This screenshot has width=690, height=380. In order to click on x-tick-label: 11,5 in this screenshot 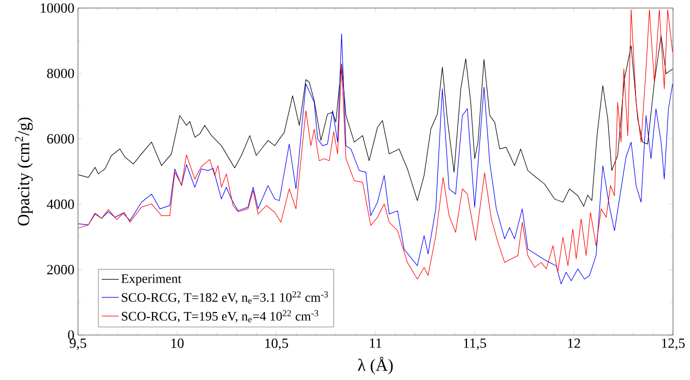, I will do `click(475, 344)`.